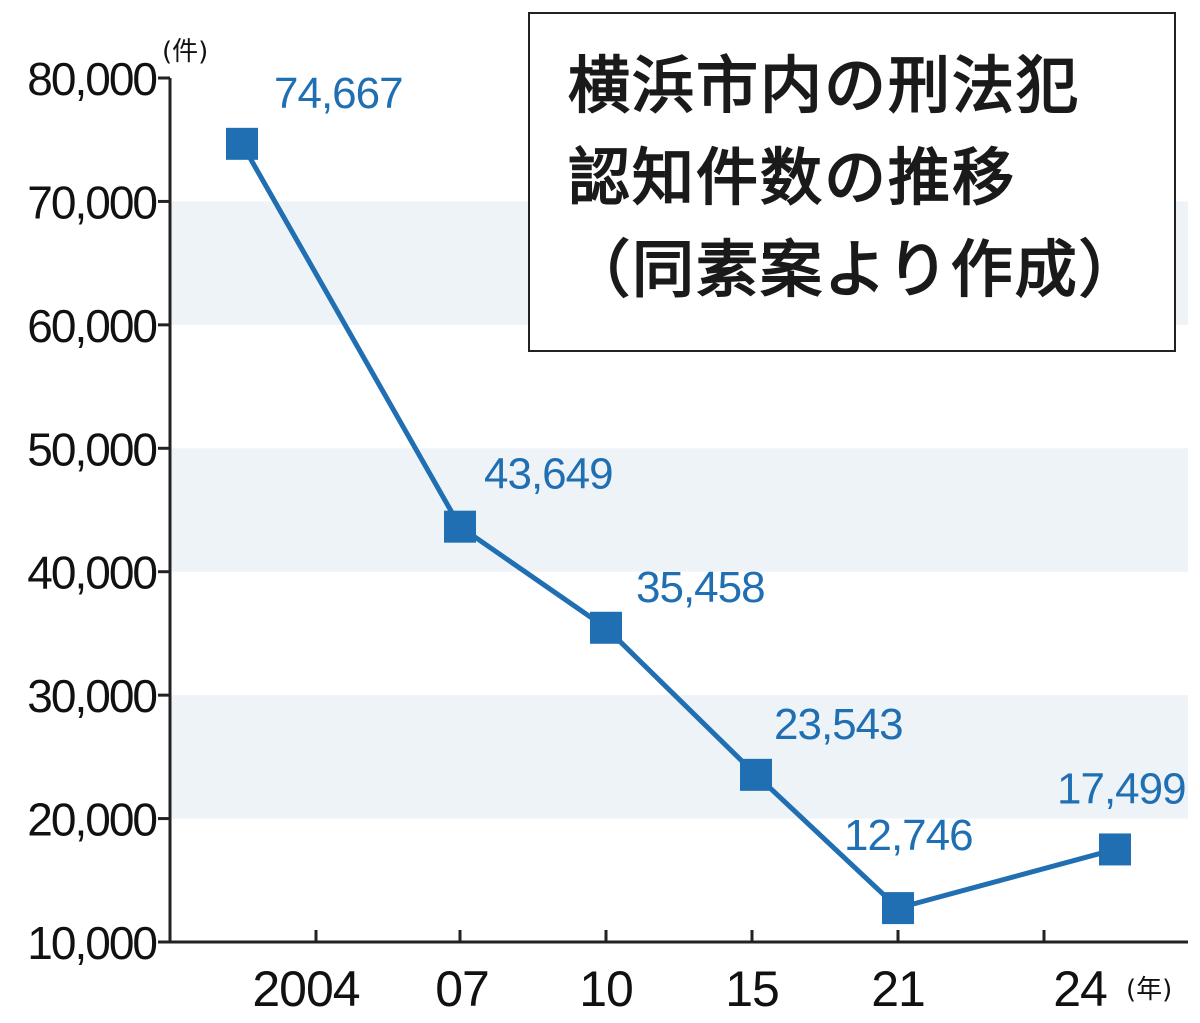  Describe the element at coordinates (338, 93) in the screenshot. I see `data-label: 74,667` at that location.